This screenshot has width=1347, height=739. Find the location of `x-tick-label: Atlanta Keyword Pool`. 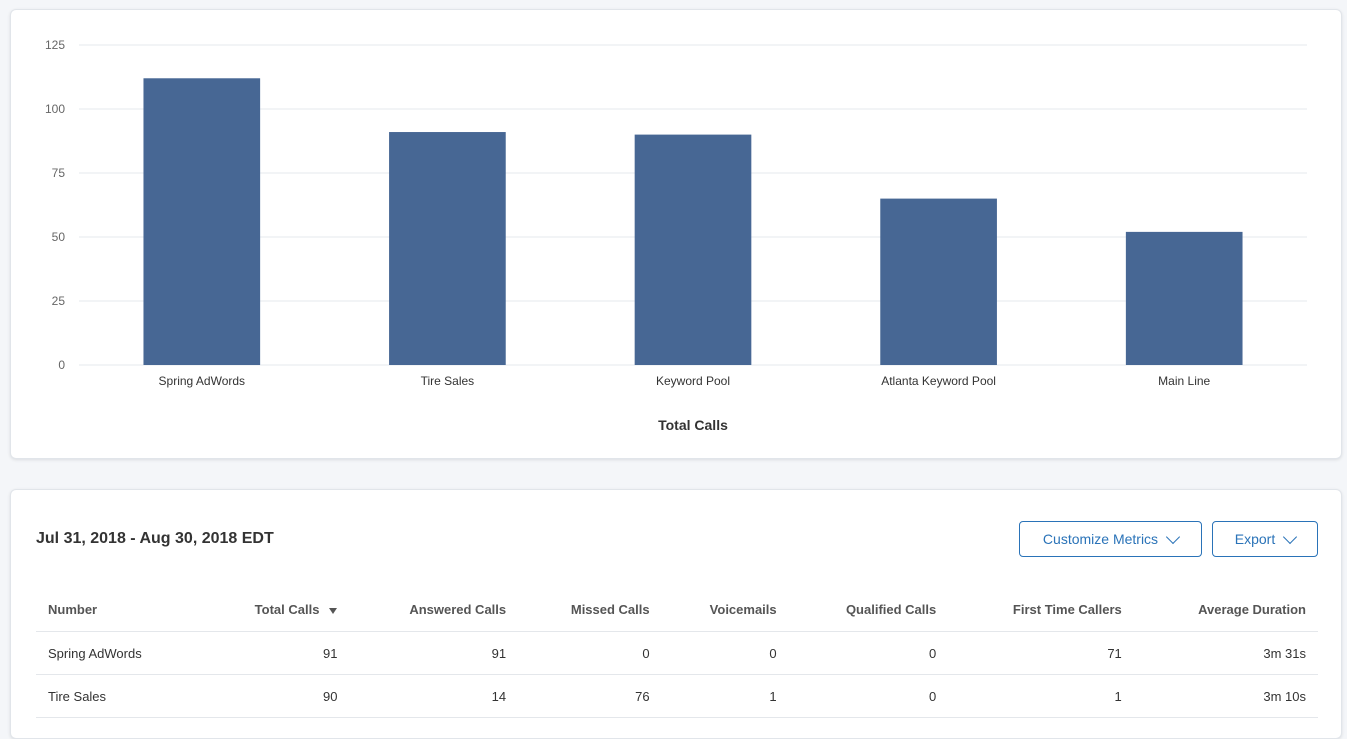

x-tick-label: Atlanta Keyword Pool is located at coordinates (938, 381).